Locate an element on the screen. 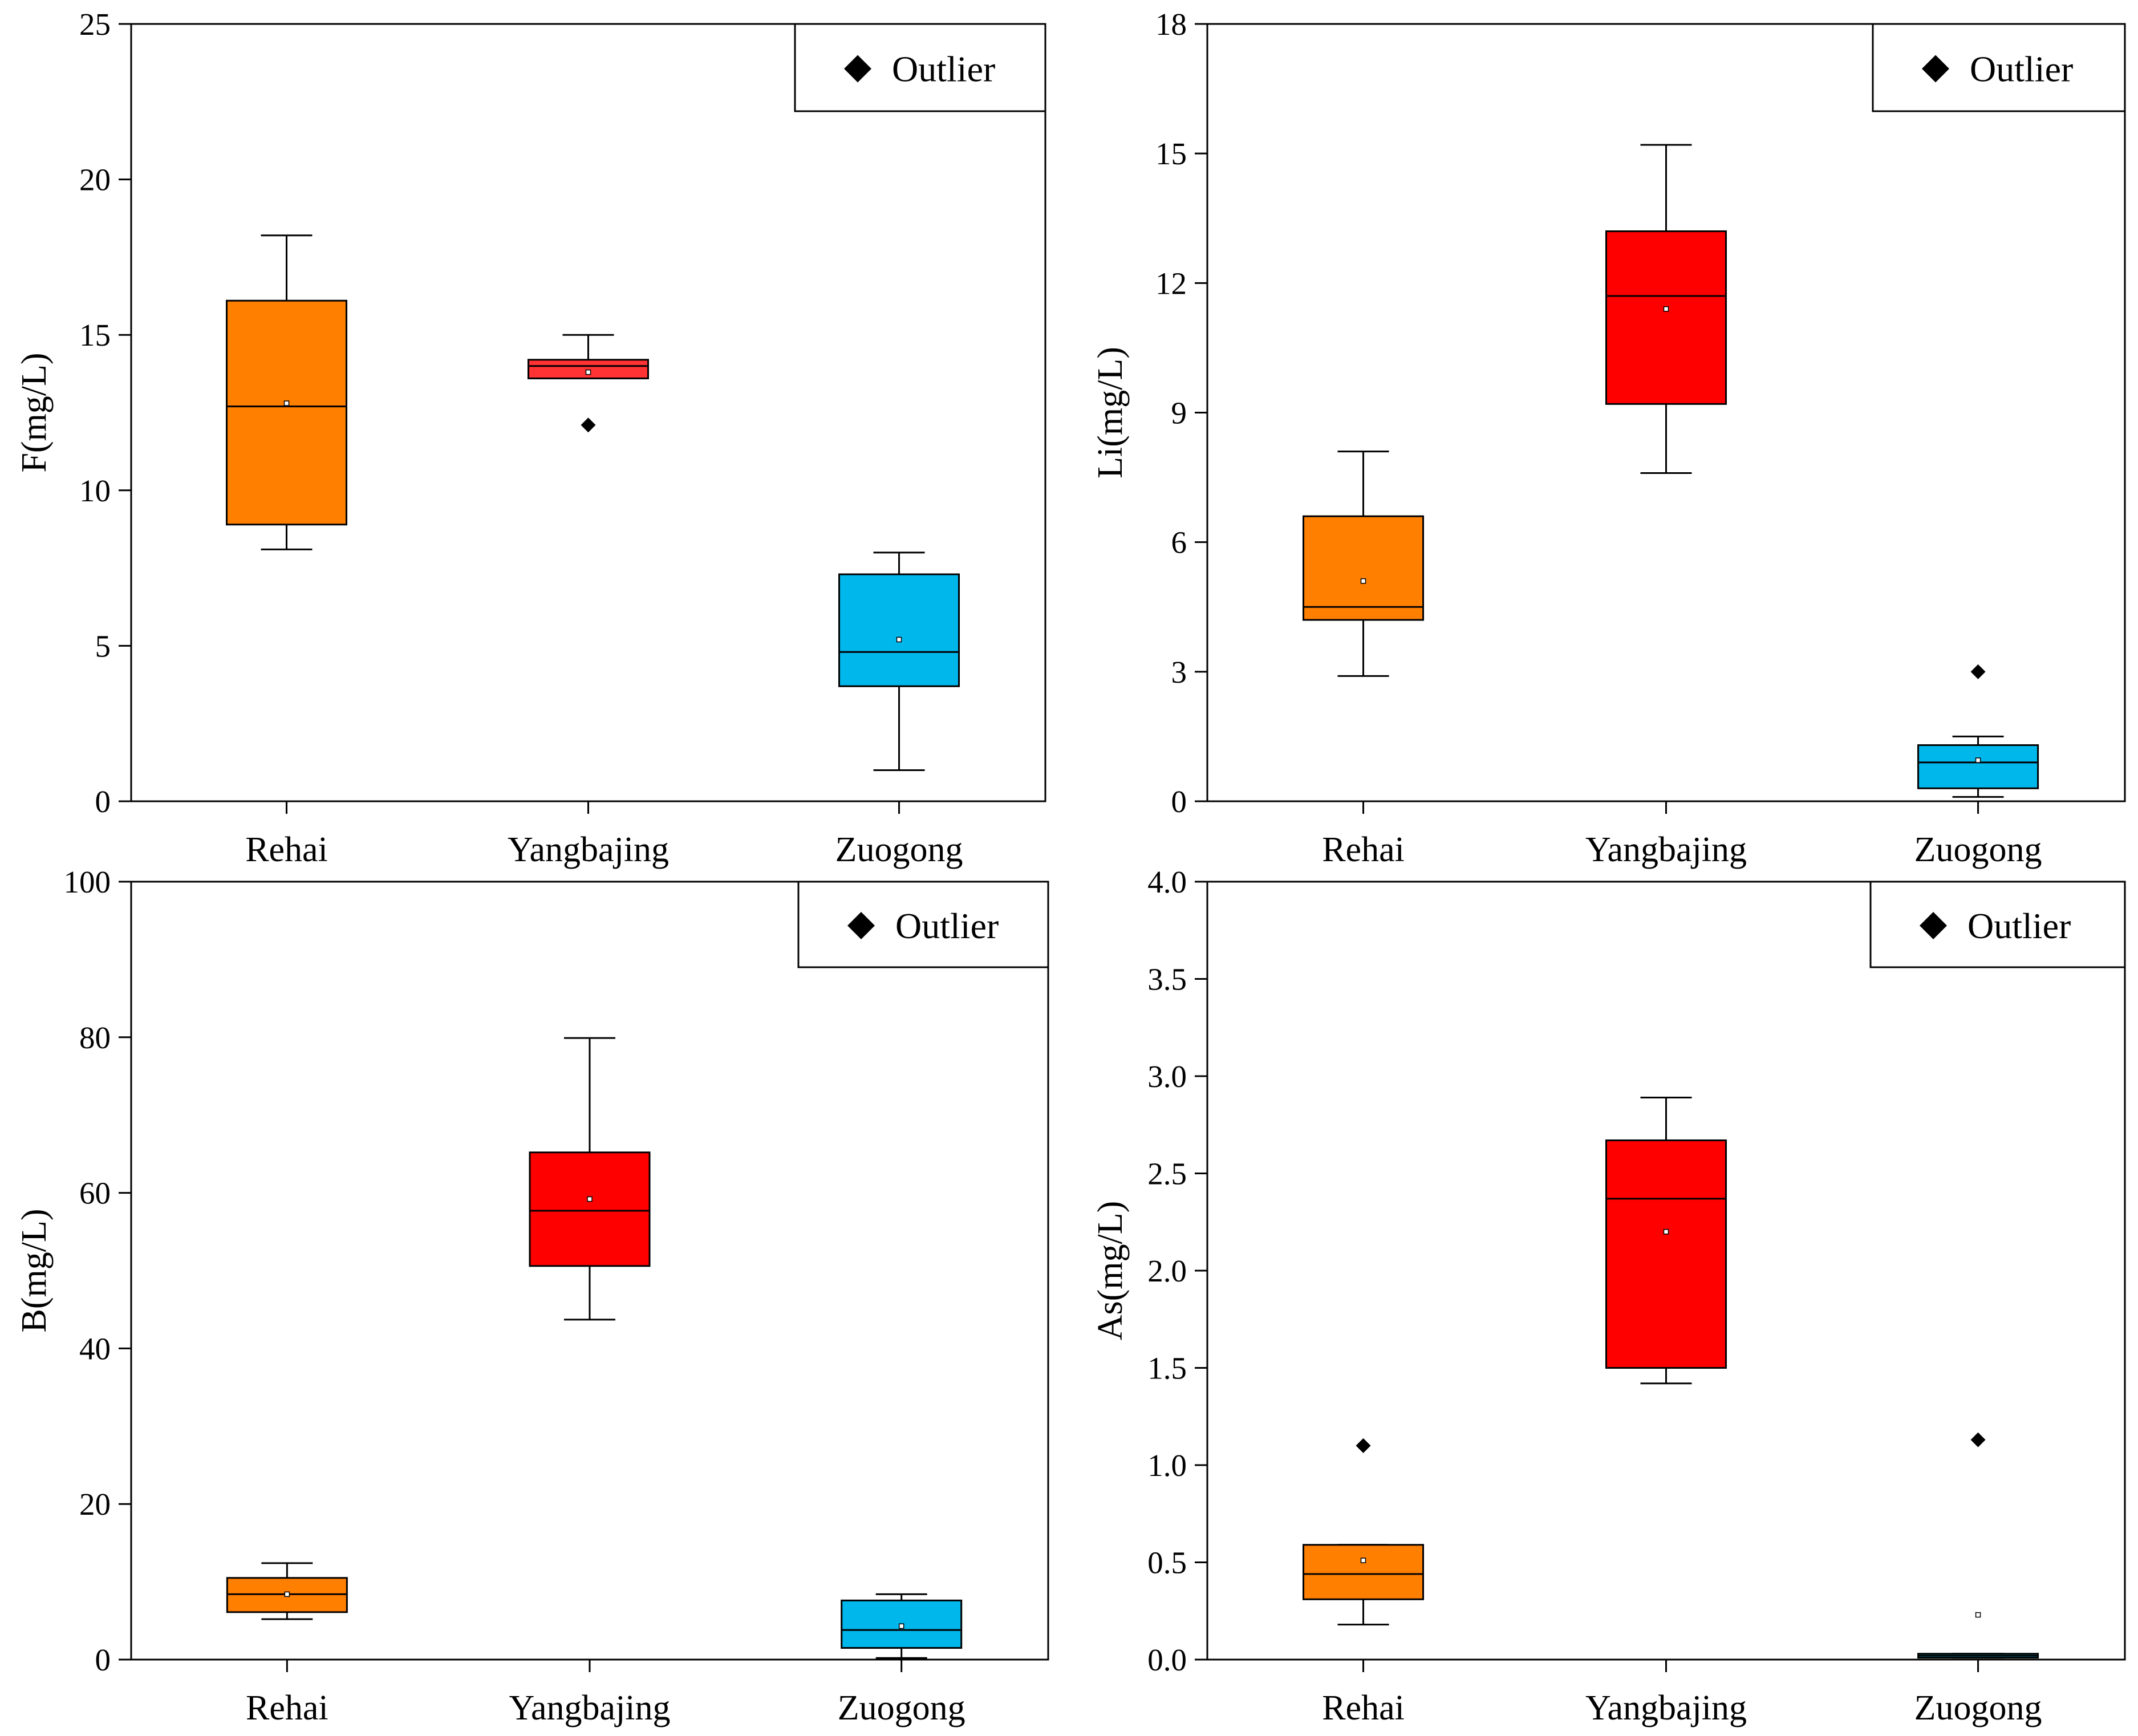  y-tick-label: 100 is located at coordinates (87, 882).